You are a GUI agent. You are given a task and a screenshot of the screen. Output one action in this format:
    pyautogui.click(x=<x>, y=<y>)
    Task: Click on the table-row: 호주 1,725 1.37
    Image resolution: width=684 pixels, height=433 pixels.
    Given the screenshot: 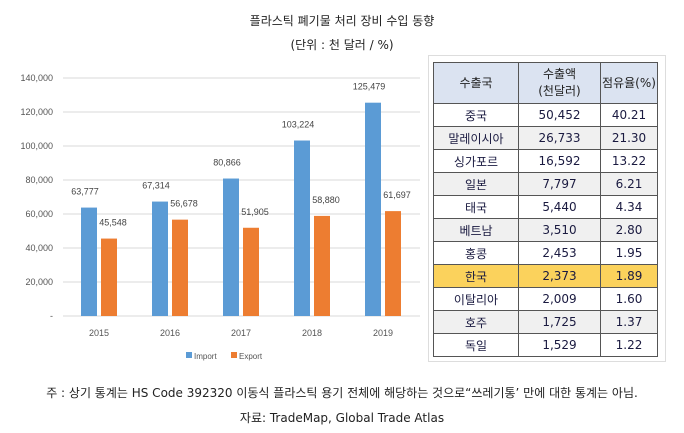 What is the action you would take?
    pyautogui.click(x=545, y=322)
    